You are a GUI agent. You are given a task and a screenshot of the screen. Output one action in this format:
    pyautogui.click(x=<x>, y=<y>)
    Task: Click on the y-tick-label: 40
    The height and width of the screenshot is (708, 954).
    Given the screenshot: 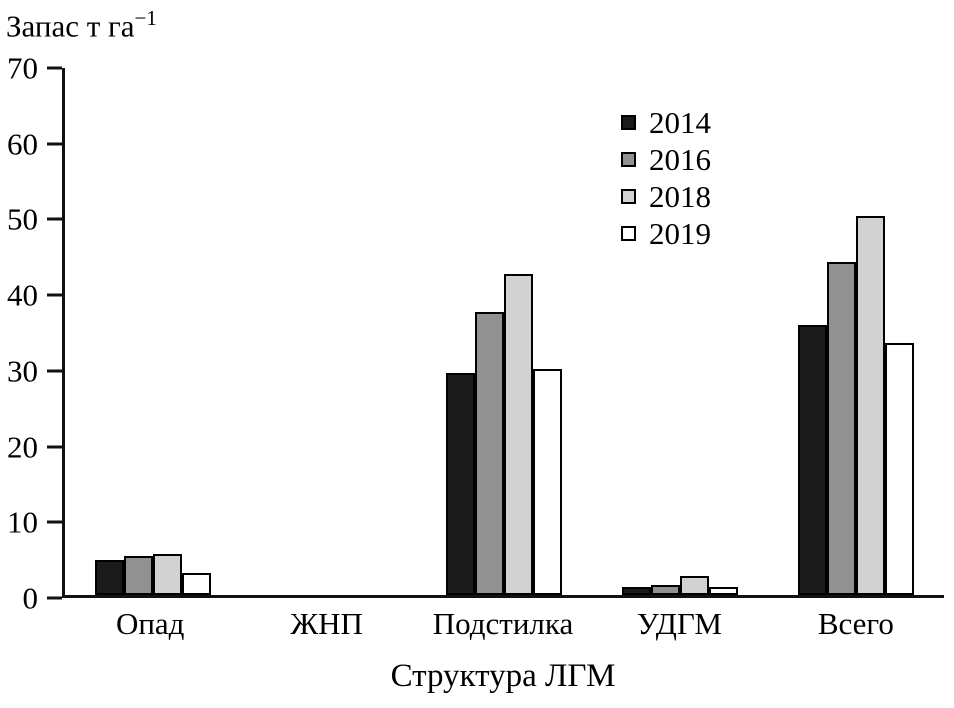 What is the action you would take?
    pyautogui.click(x=22, y=295)
    